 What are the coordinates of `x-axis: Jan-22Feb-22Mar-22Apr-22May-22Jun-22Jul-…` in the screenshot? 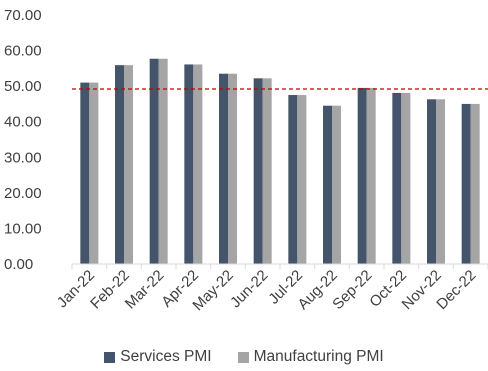 It's located at (271, 288).